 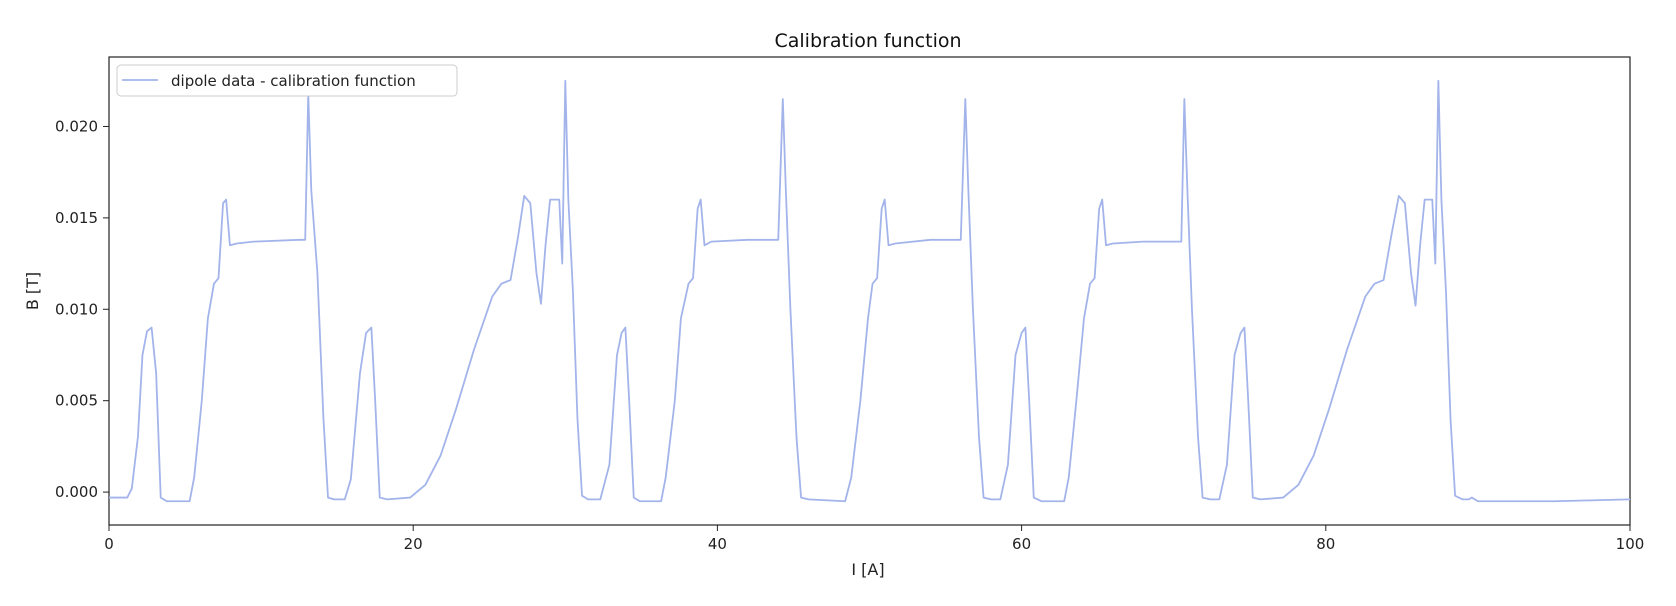 I want to click on y-tick-label: 0.005, so click(x=76, y=401).